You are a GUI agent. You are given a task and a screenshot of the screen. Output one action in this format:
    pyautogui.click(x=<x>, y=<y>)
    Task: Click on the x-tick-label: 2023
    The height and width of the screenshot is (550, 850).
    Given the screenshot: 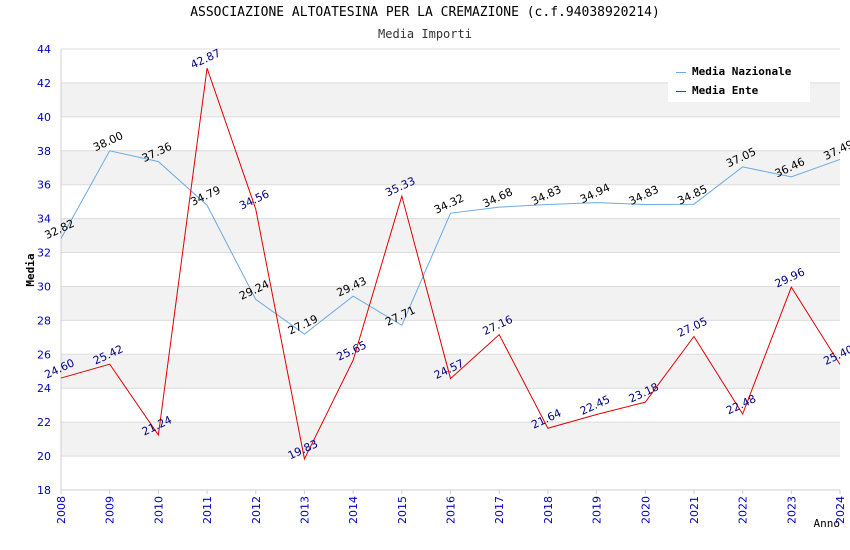 What is the action you would take?
    pyautogui.click(x=791, y=510)
    